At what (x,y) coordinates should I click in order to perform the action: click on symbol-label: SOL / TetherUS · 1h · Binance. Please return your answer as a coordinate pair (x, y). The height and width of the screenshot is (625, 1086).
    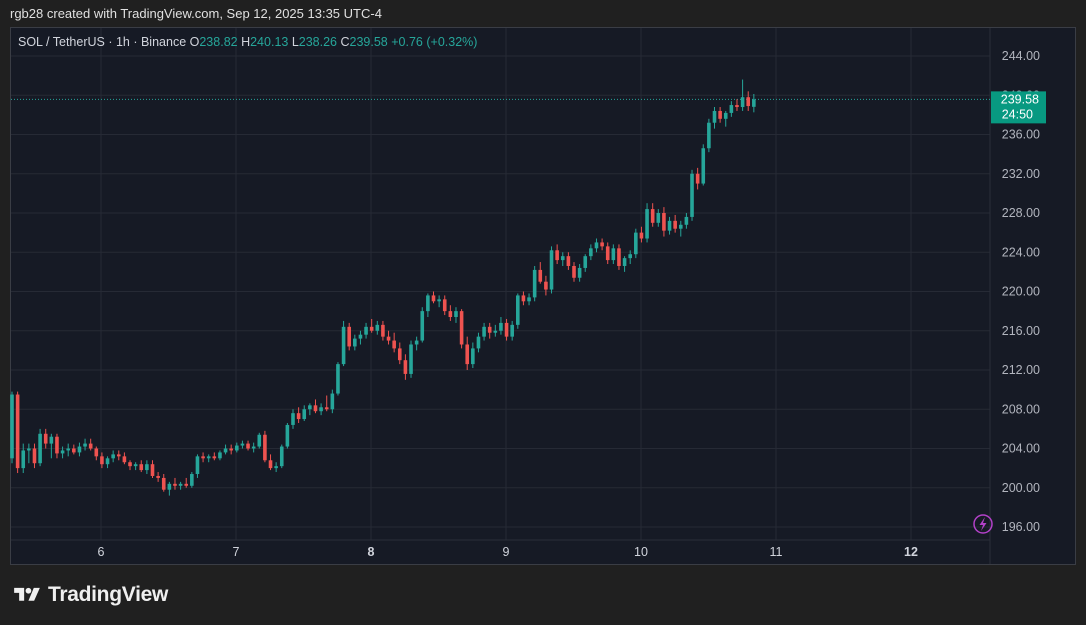
    Looking at the image, I should click on (102, 42).